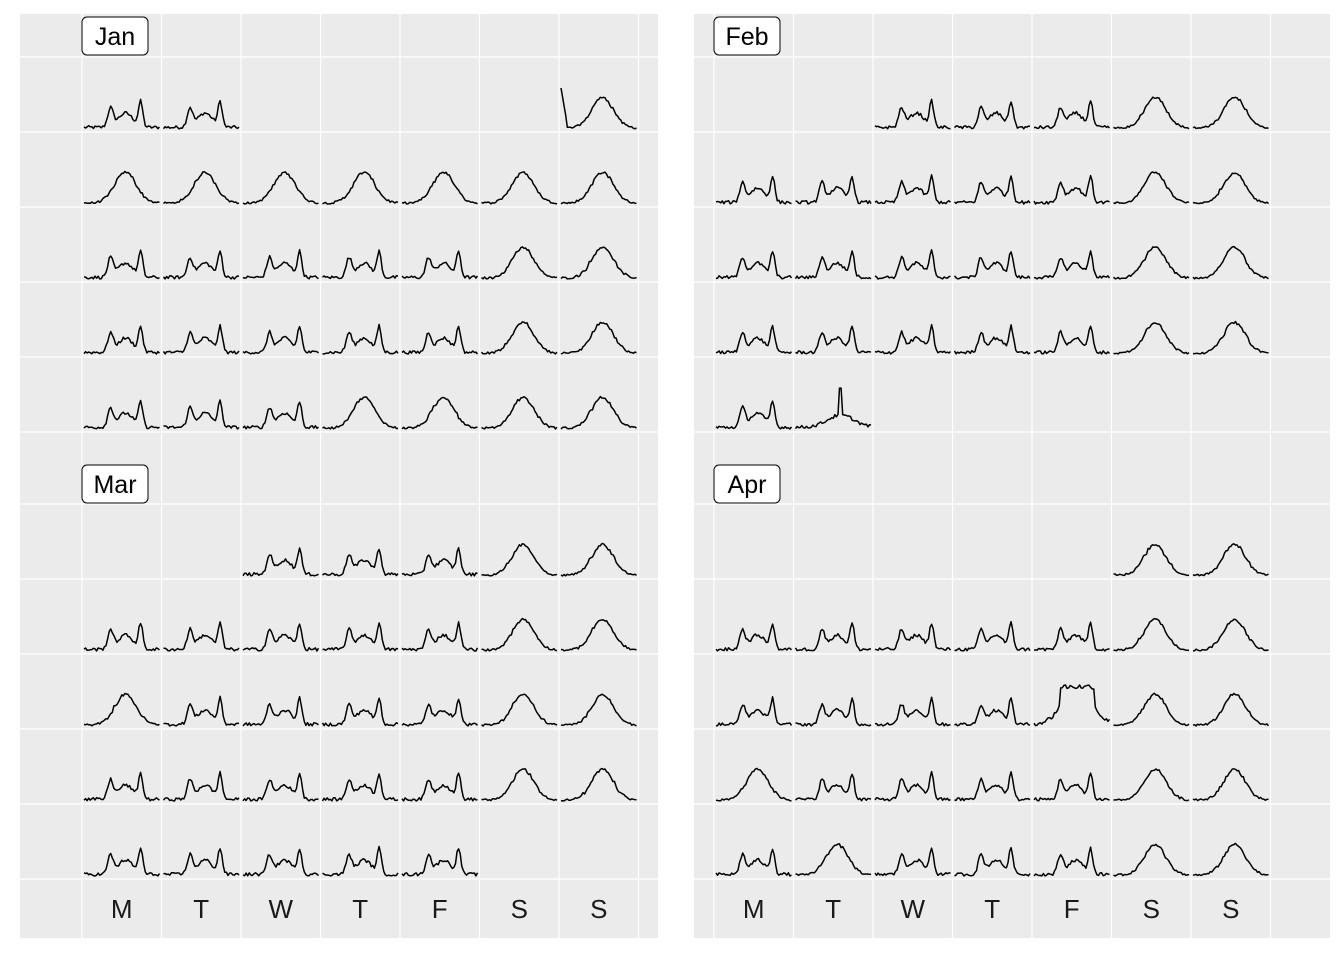  Describe the element at coordinates (122, 909) in the screenshot. I see `weekday-label: M` at that location.